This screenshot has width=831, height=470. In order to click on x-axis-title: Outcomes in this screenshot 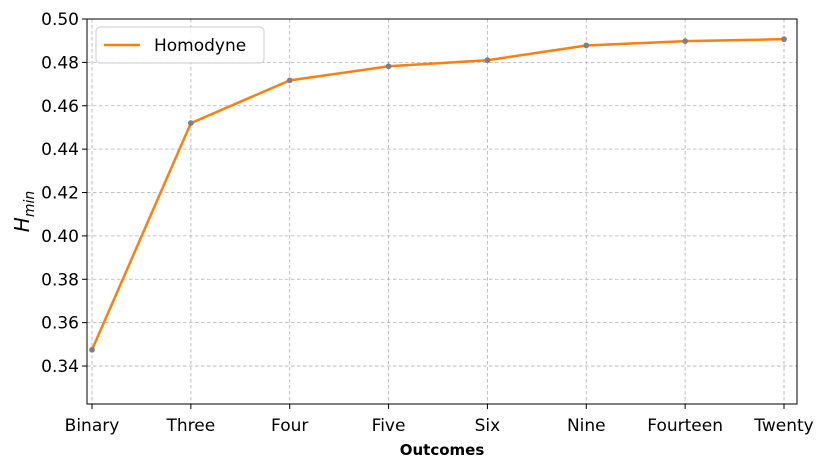, I will do `click(442, 450)`.